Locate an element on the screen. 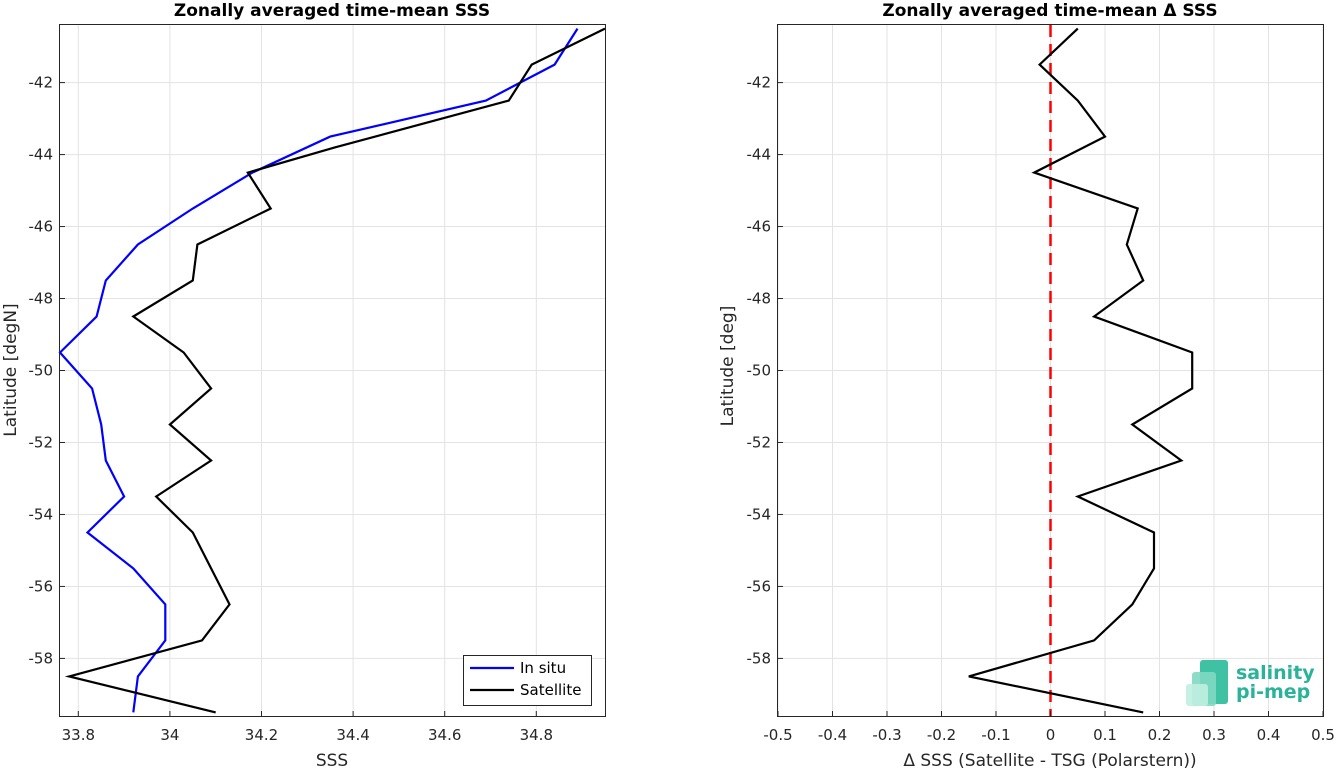 The width and height of the screenshot is (1336, 773). x-tick-label: 34.4 is located at coordinates (352, 735).